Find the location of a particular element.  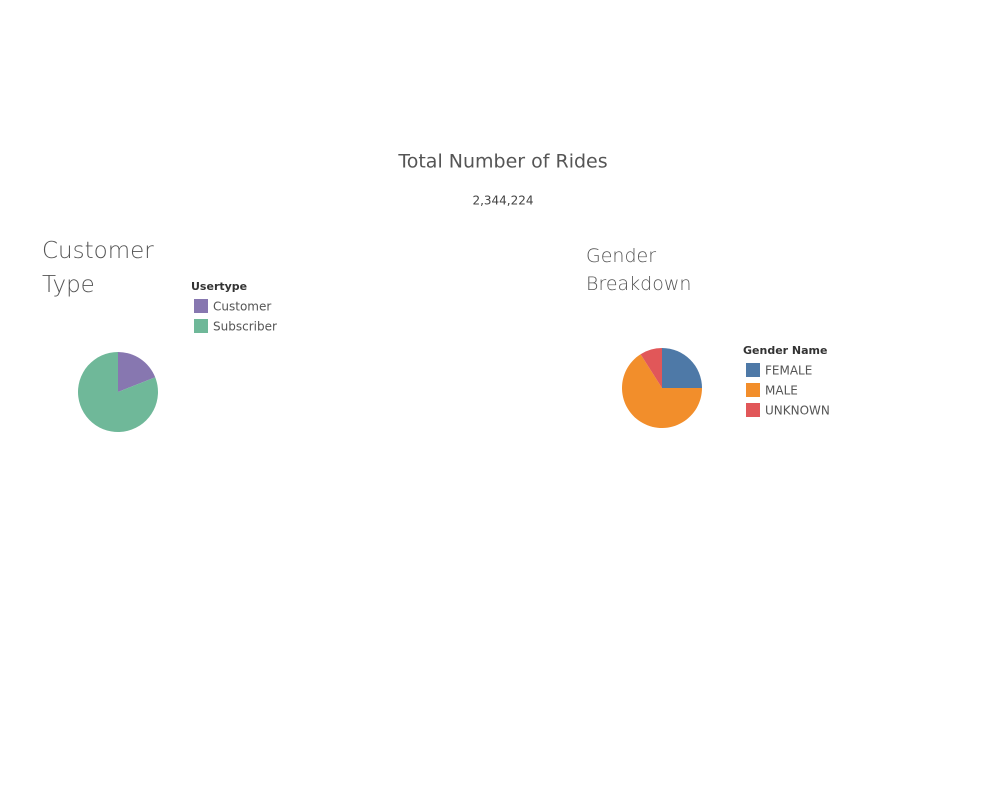

legend-label: Customer is located at coordinates (242, 307).